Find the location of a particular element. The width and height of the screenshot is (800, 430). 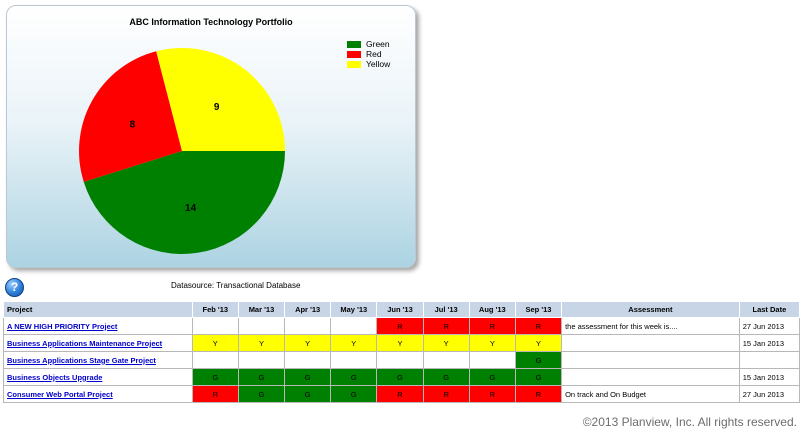

legend-item: Yellow is located at coordinates (368, 64).